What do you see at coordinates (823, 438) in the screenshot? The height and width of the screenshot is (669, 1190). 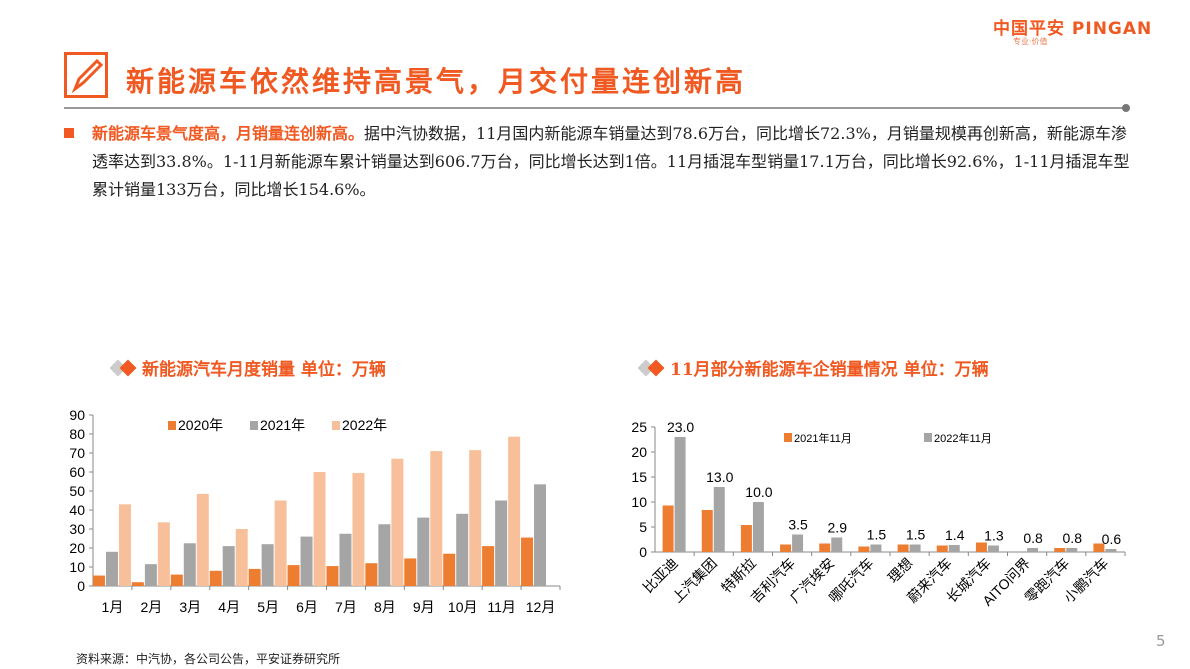 I see `legend-label: 2021年11月` at bounding box center [823, 438].